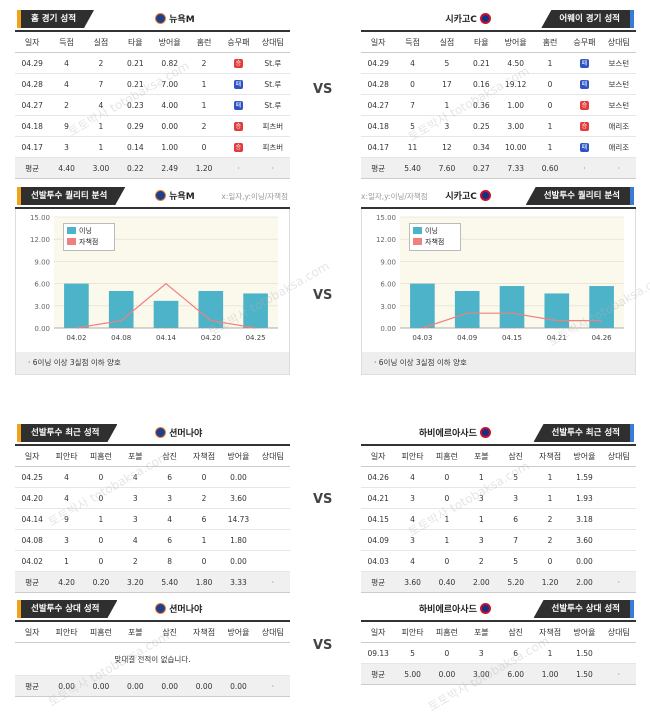 The image size is (650, 715). What do you see at coordinates (42, 285) in the screenshot?
I see `y-tick-label: 6.00` at bounding box center [42, 285].